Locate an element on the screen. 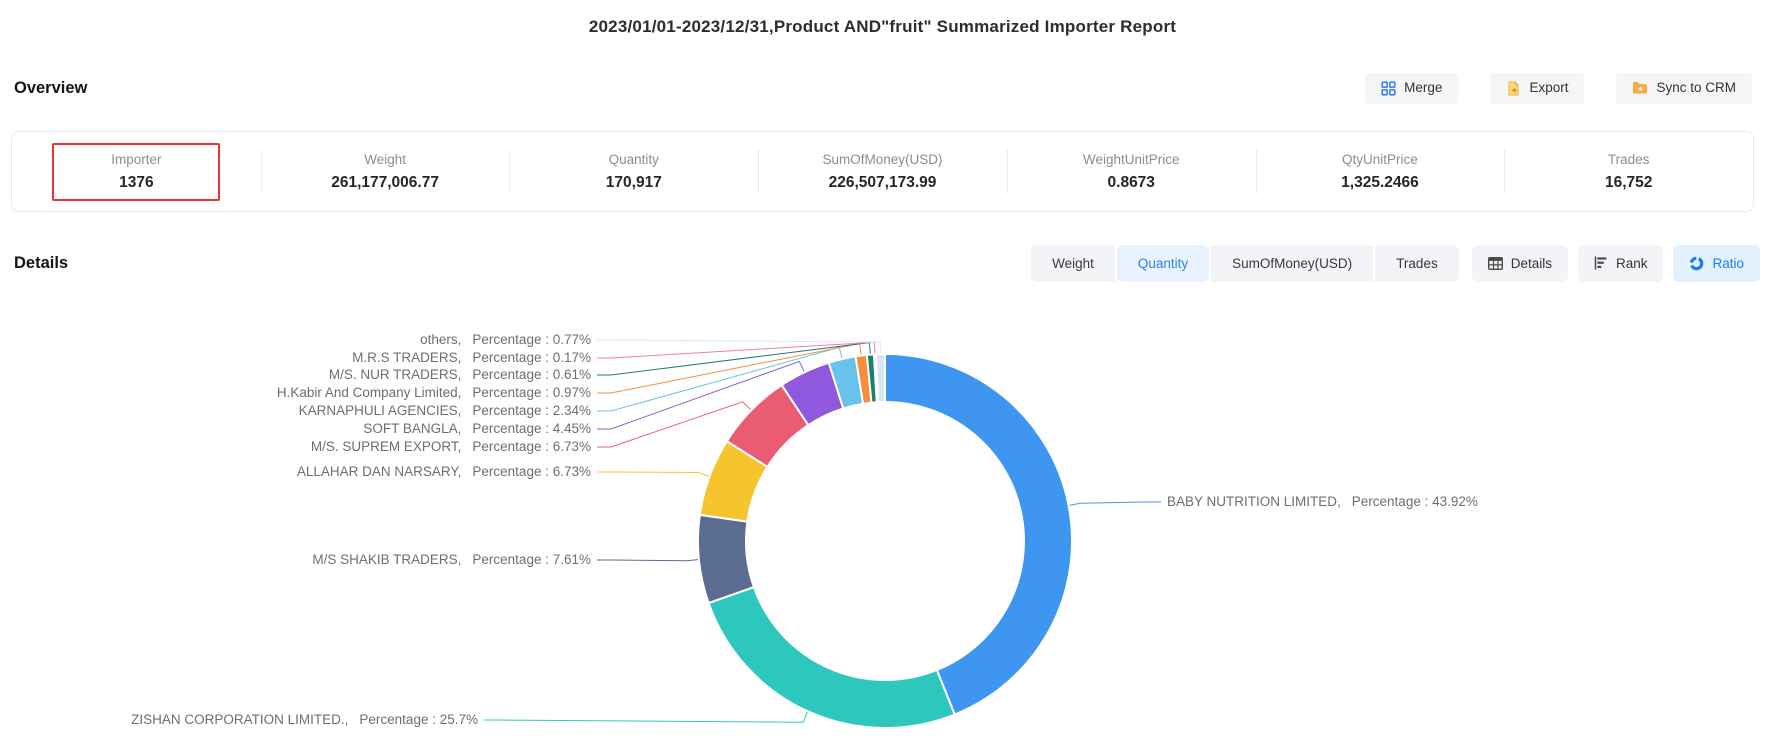 The width and height of the screenshot is (1765, 741). stat-weightunitprice: WeightUnitPrice 0.8673 is located at coordinates (1131, 171).